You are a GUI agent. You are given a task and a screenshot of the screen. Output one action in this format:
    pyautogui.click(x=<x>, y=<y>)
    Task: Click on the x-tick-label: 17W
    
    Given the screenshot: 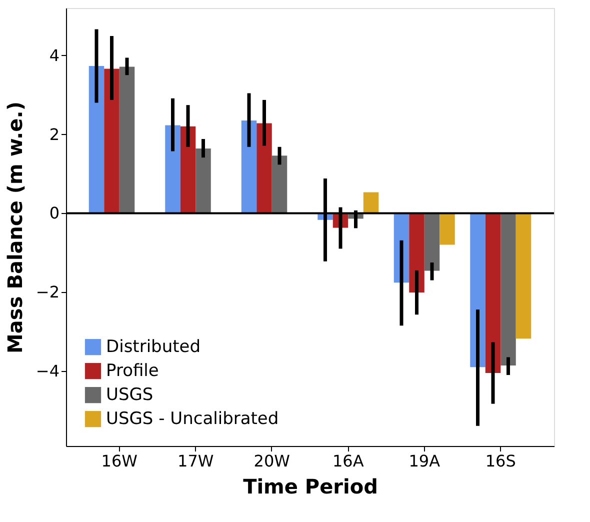 What is the action you would take?
    pyautogui.click(x=196, y=461)
    